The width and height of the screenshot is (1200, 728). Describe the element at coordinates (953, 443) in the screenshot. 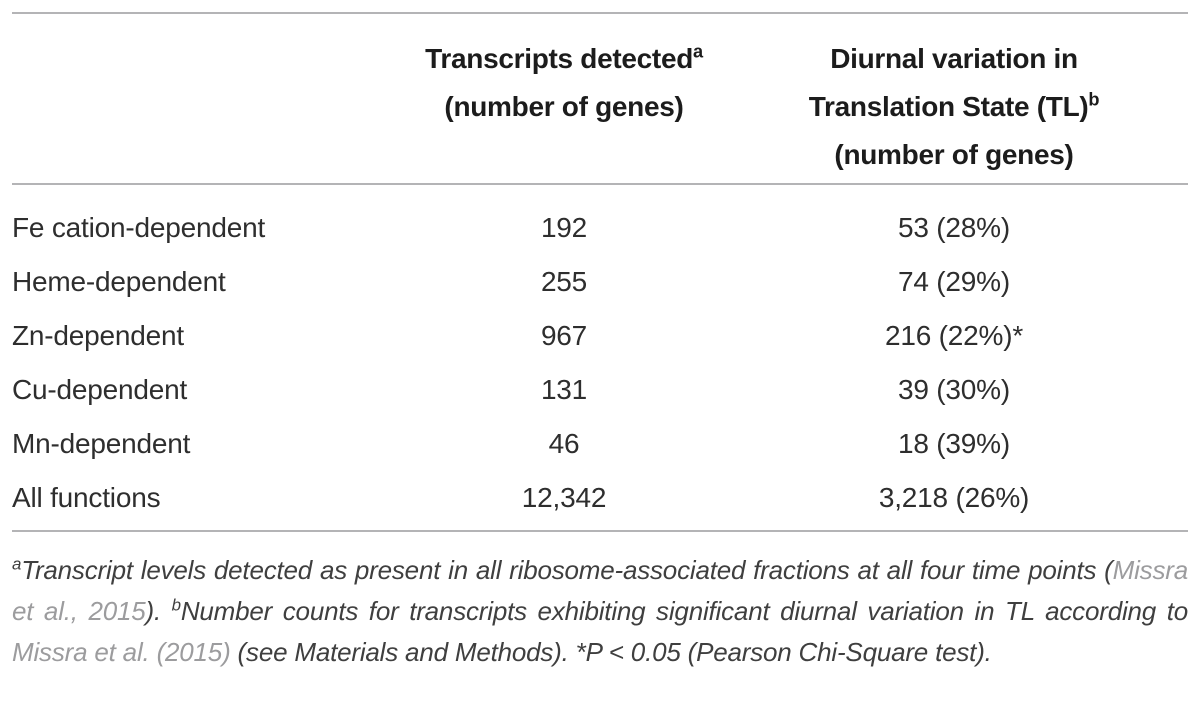

I see `diurnal-value: 18 (39%)` at that location.